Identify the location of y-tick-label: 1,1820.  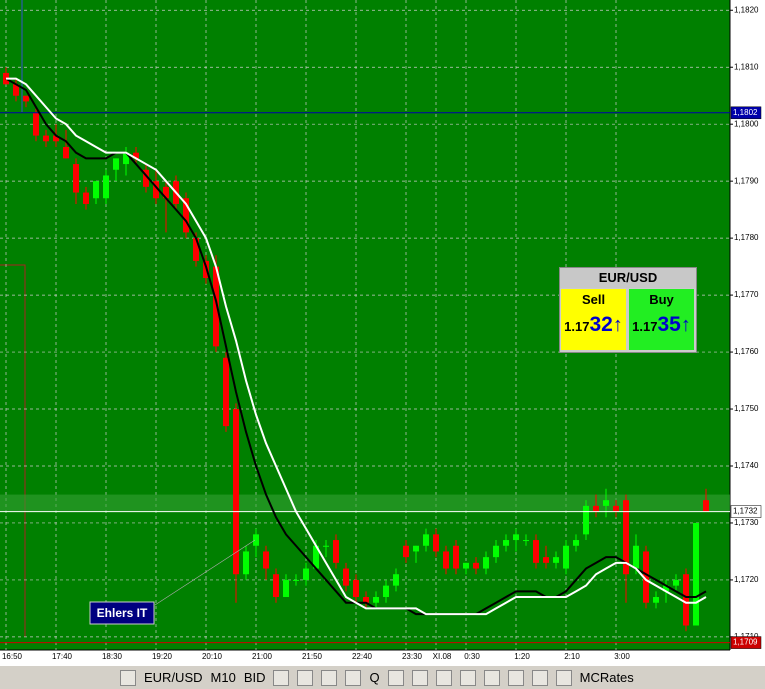
(746, 9).